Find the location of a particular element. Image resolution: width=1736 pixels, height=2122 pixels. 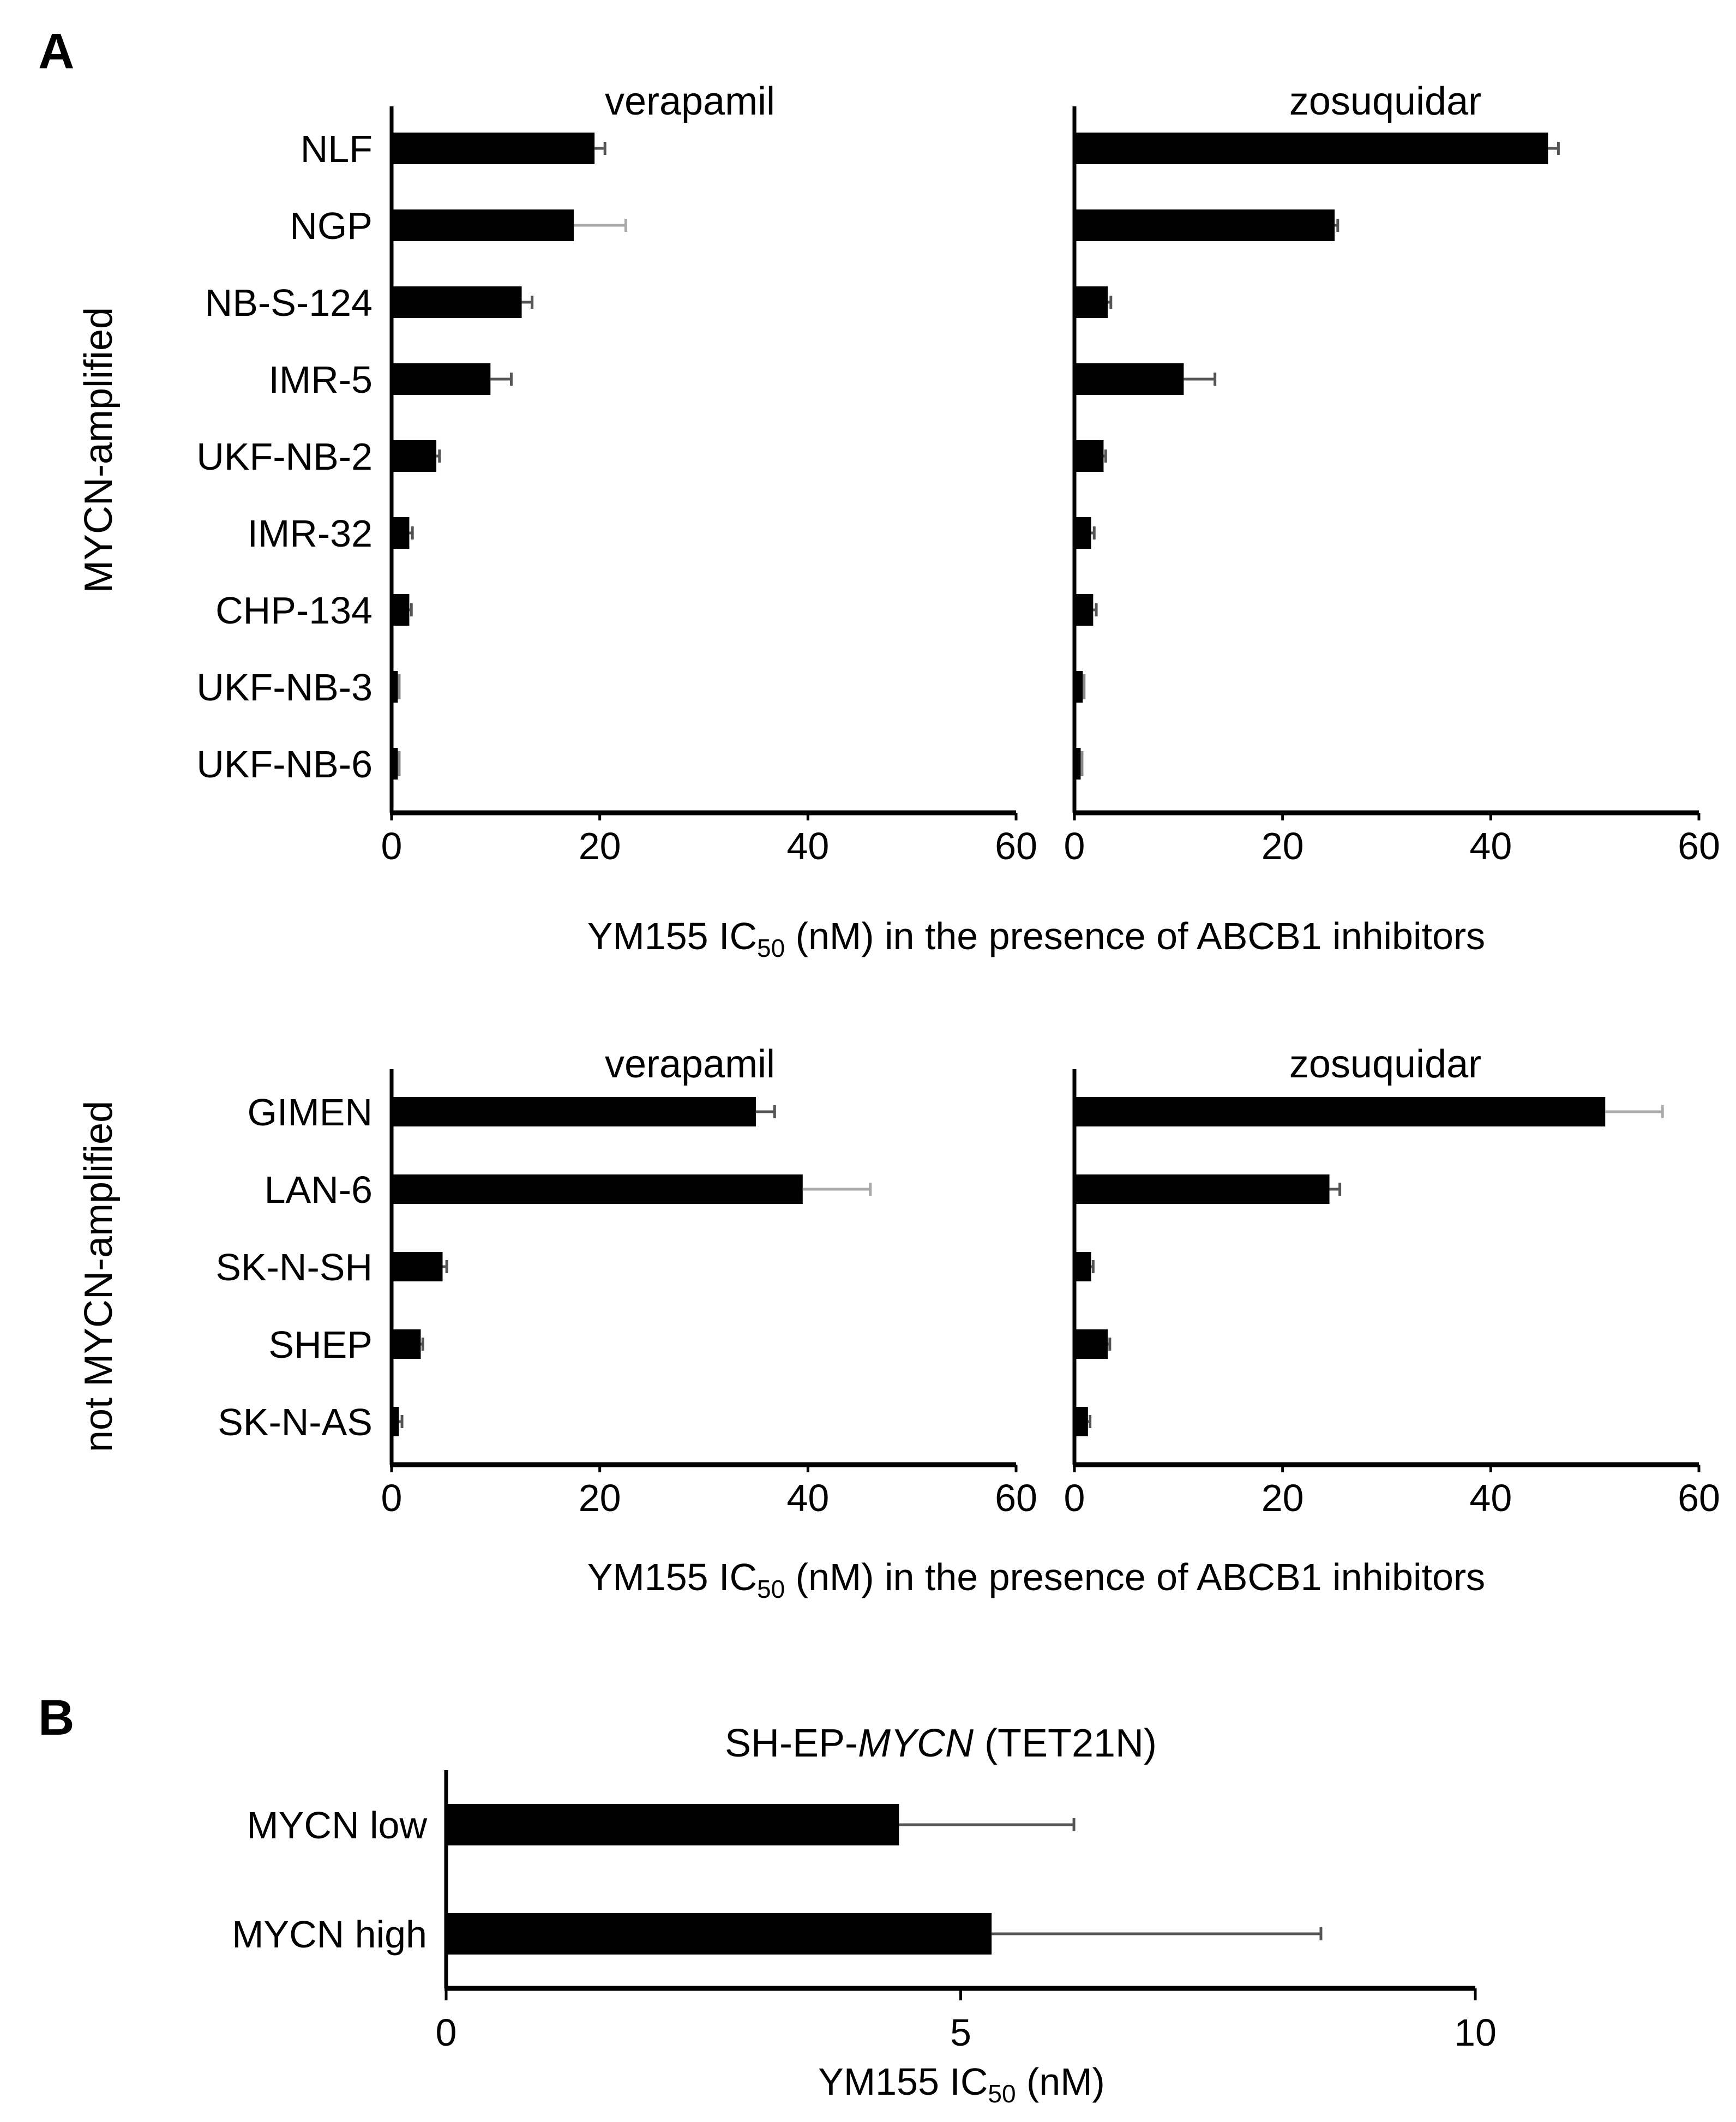

panel-a-label: A is located at coordinates (56, 51).